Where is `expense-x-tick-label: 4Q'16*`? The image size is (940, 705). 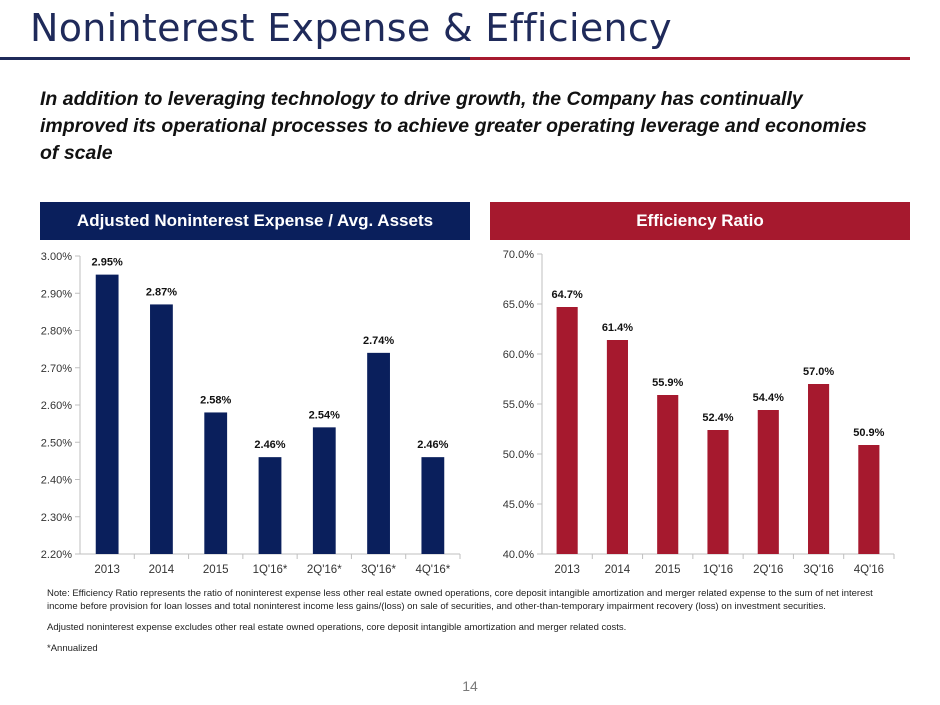
expense-x-tick-label: 4Q'16* is located at coordinates (432, 570).